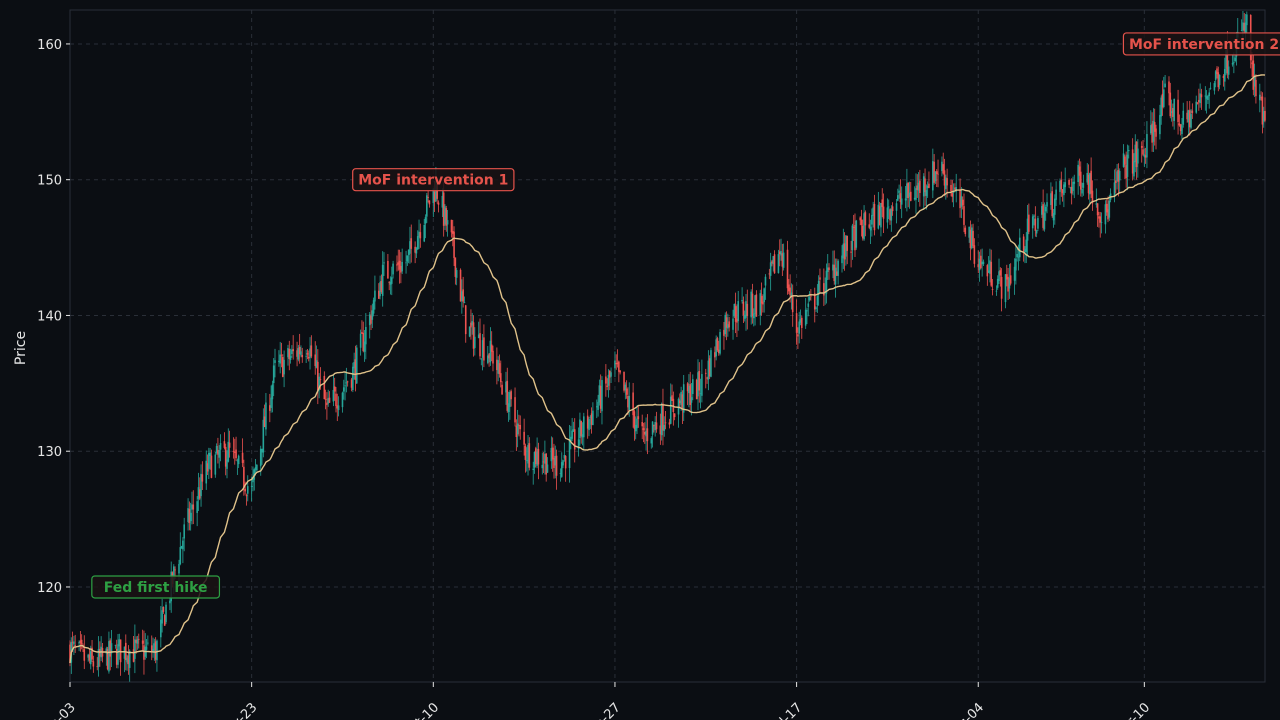 The image size is (1280, 720). I want to click on annotation-label: Fed first hike, so click(156, 588).